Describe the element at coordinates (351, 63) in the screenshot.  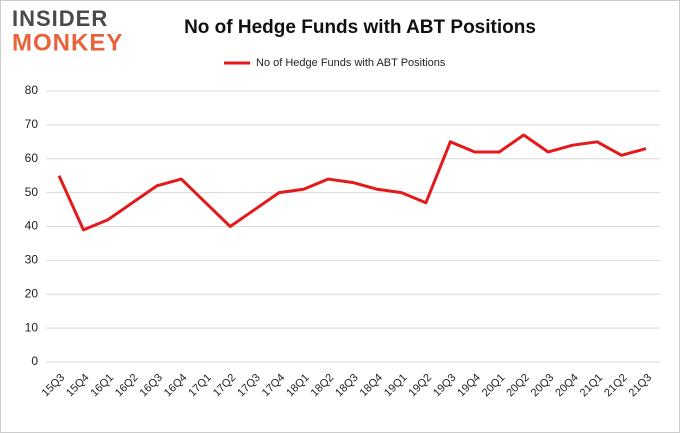
I see `legend-label: No of Hedge Funds with ABT Positions` at that location.